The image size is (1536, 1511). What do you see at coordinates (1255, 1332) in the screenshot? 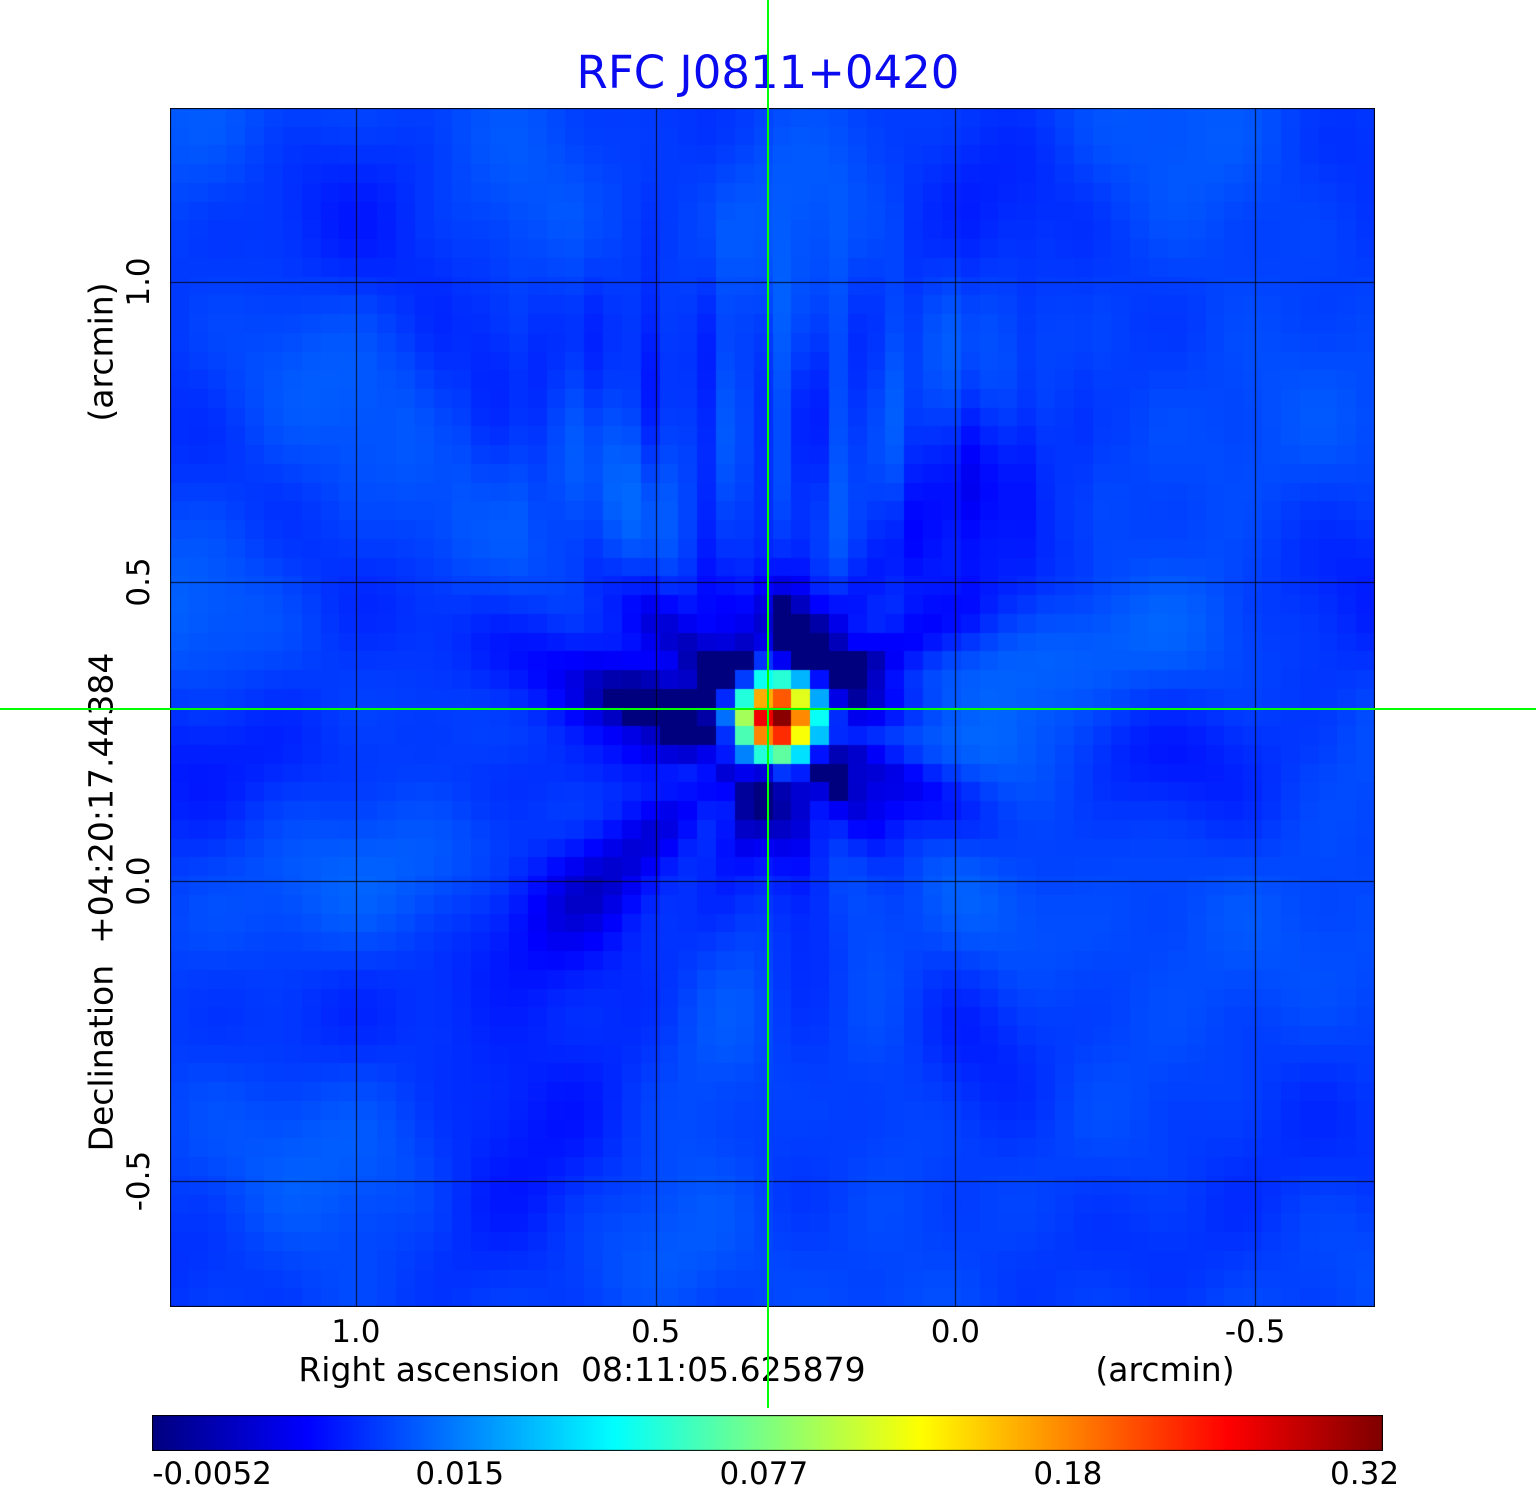
I see `x-tick-label: -0.5` at bounding box center [1255, 1332].